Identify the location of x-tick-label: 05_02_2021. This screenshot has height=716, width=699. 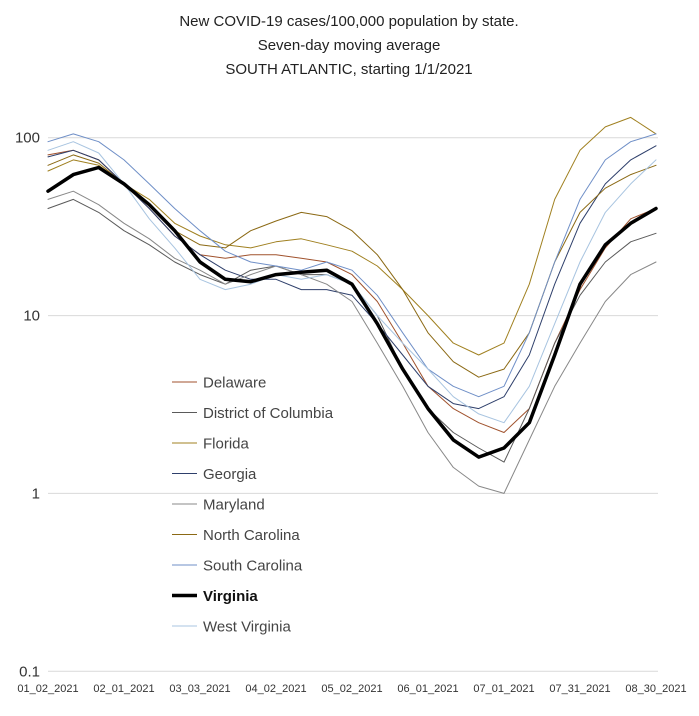
(351, 689).